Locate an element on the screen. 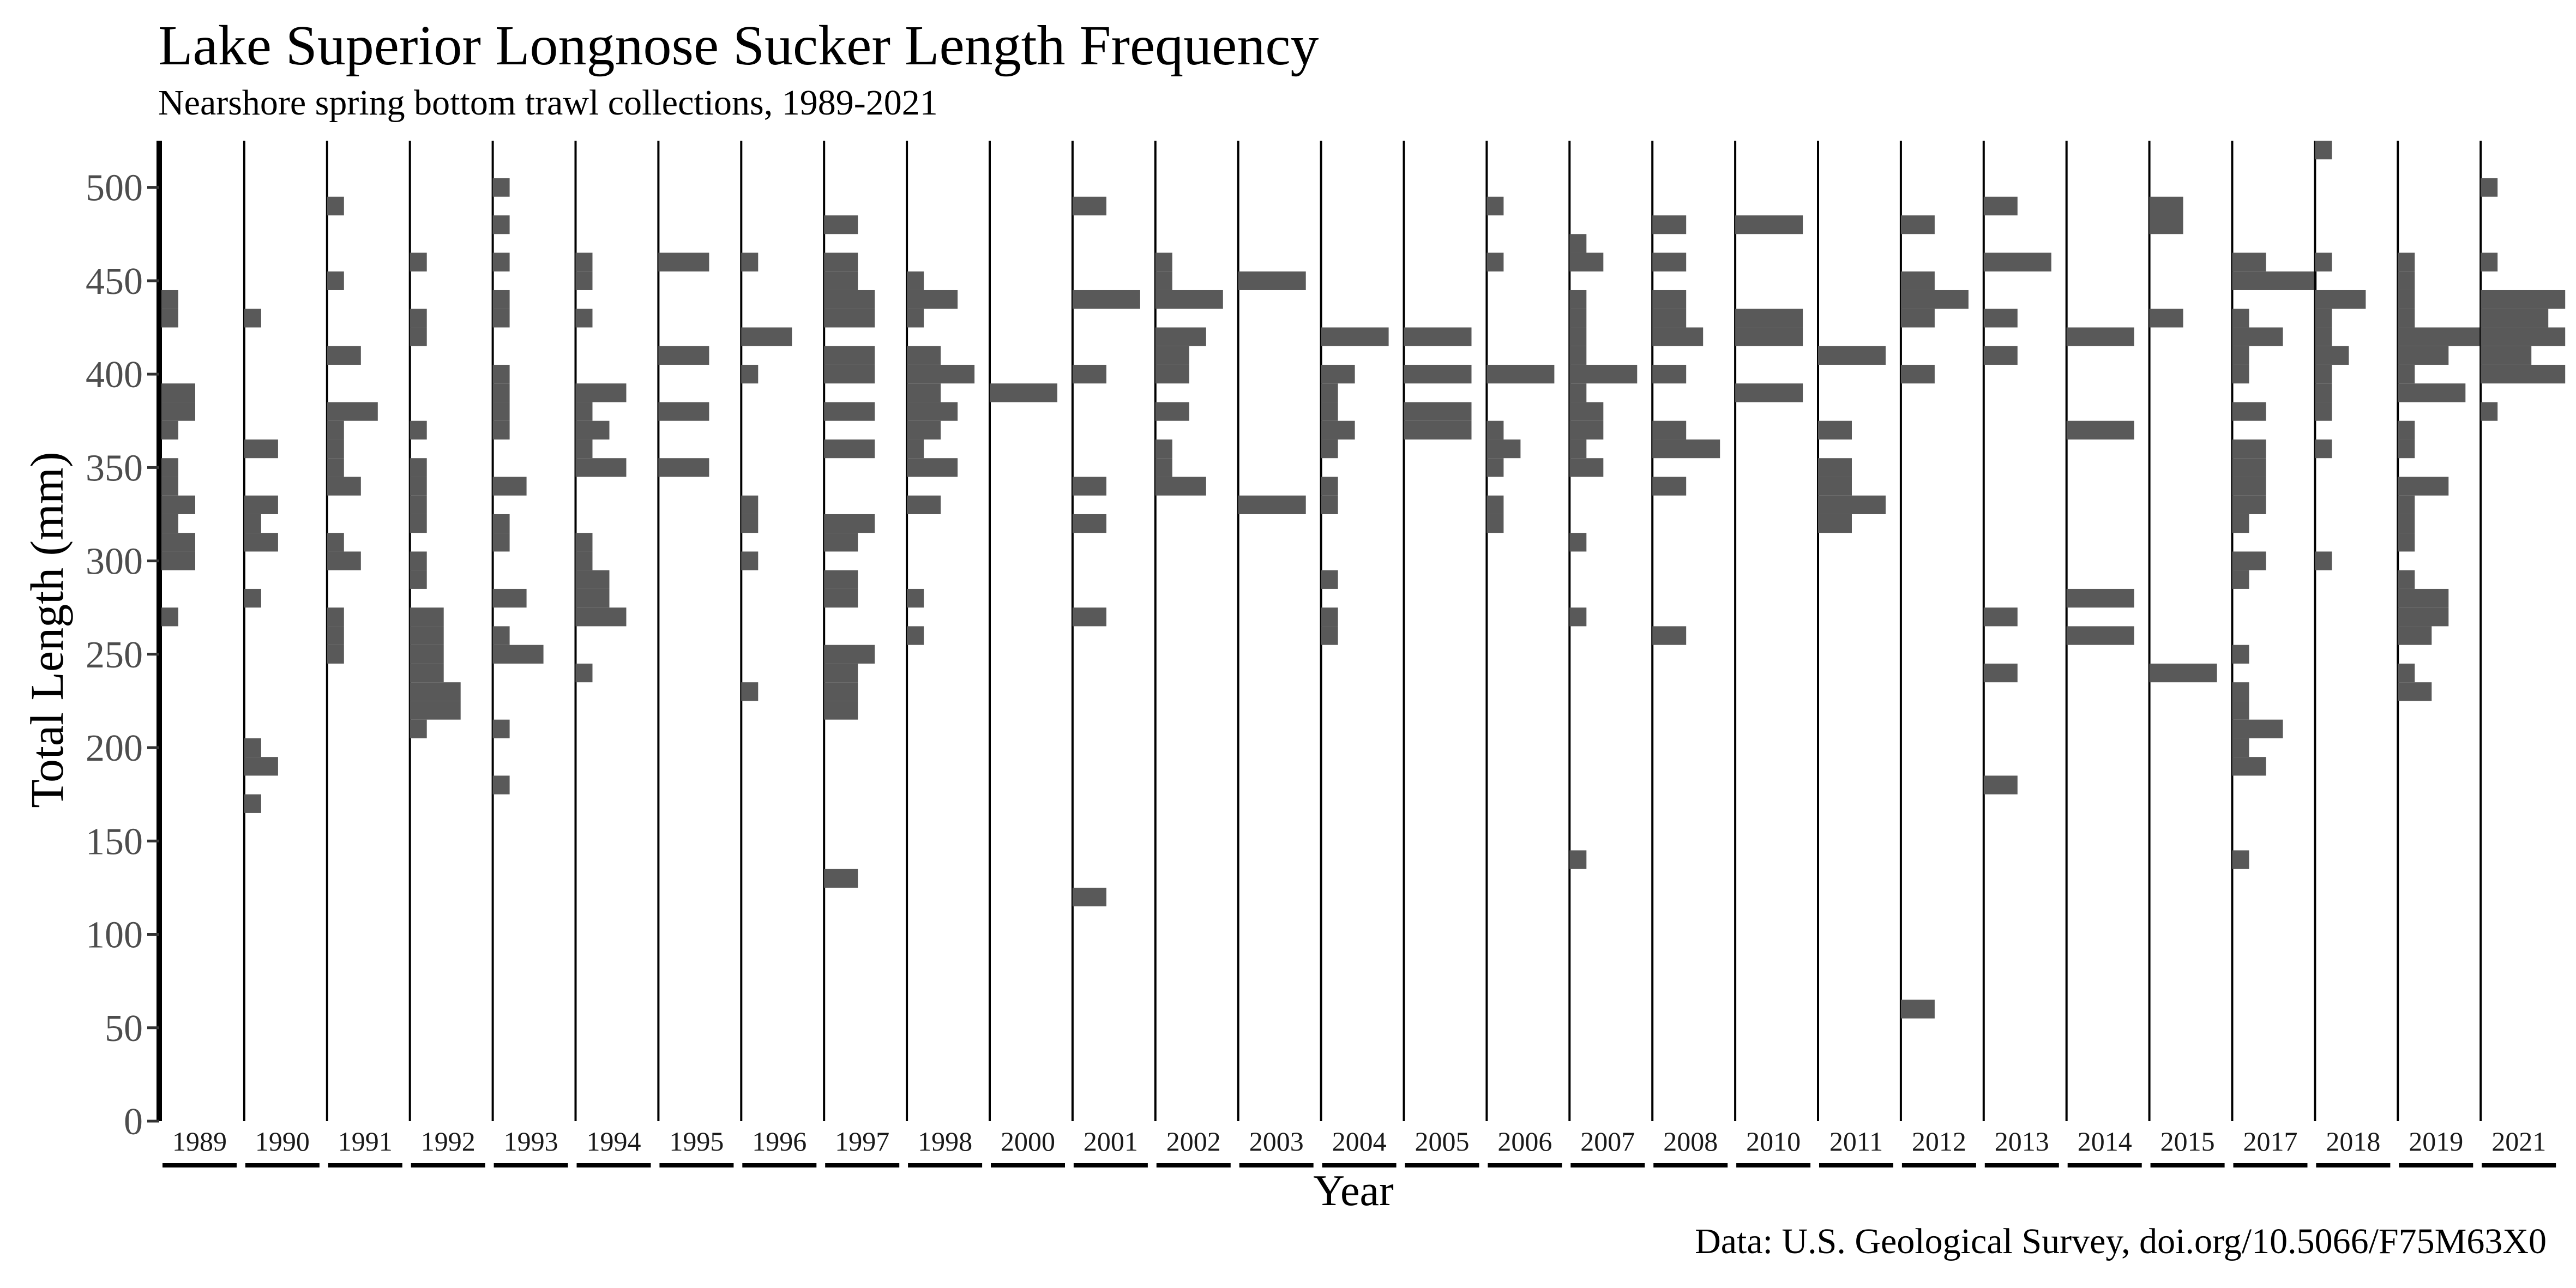 Image resolution: width=2576 pixels, height=1288 pixels. facet-label-2008: 2008 is located at coordinates (1690, 1141).